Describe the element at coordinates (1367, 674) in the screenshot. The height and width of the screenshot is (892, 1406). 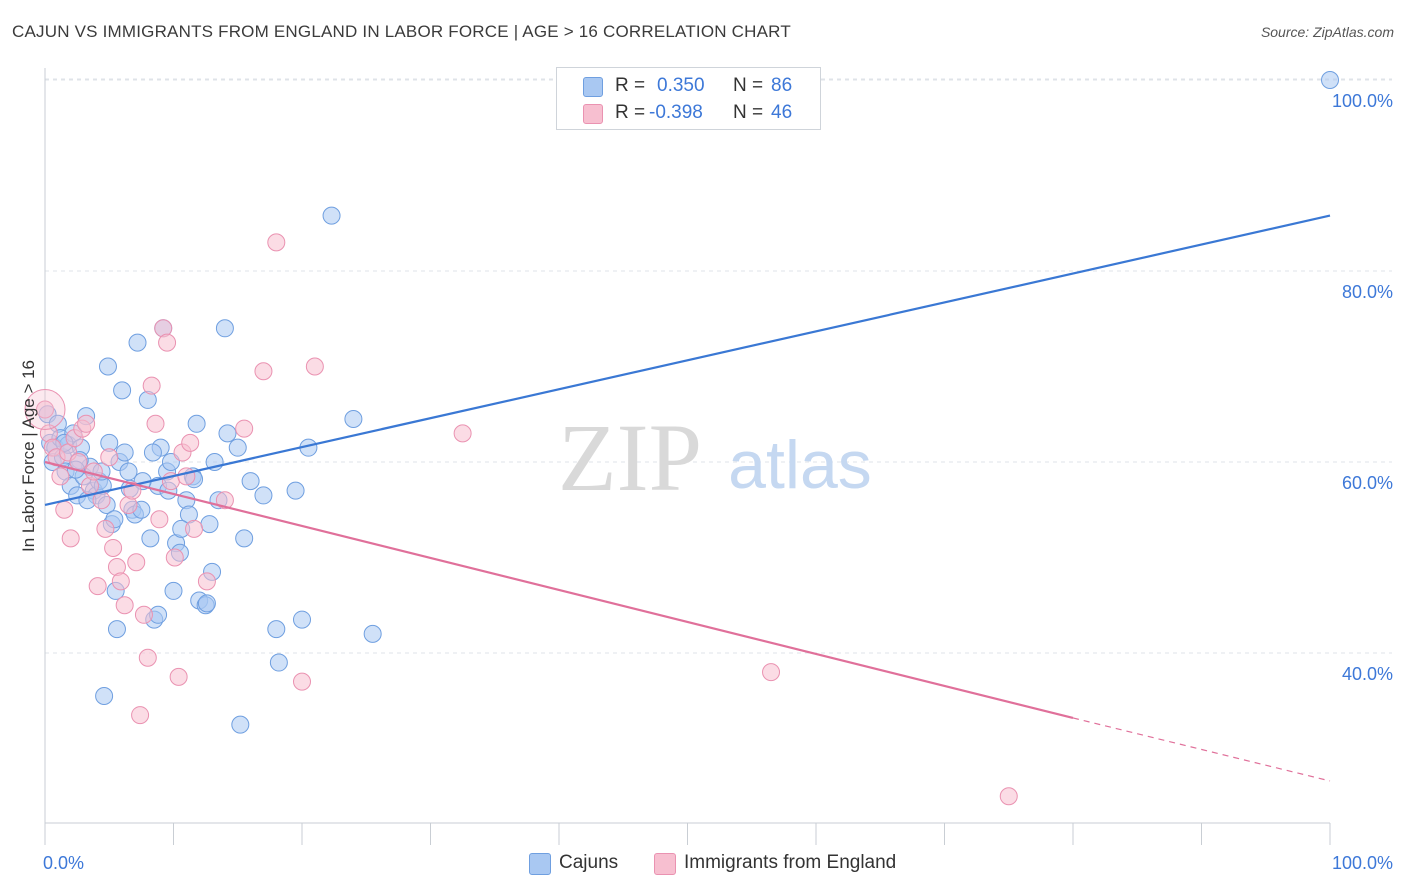
I see `y-tick-label: 40.0%` at that location.